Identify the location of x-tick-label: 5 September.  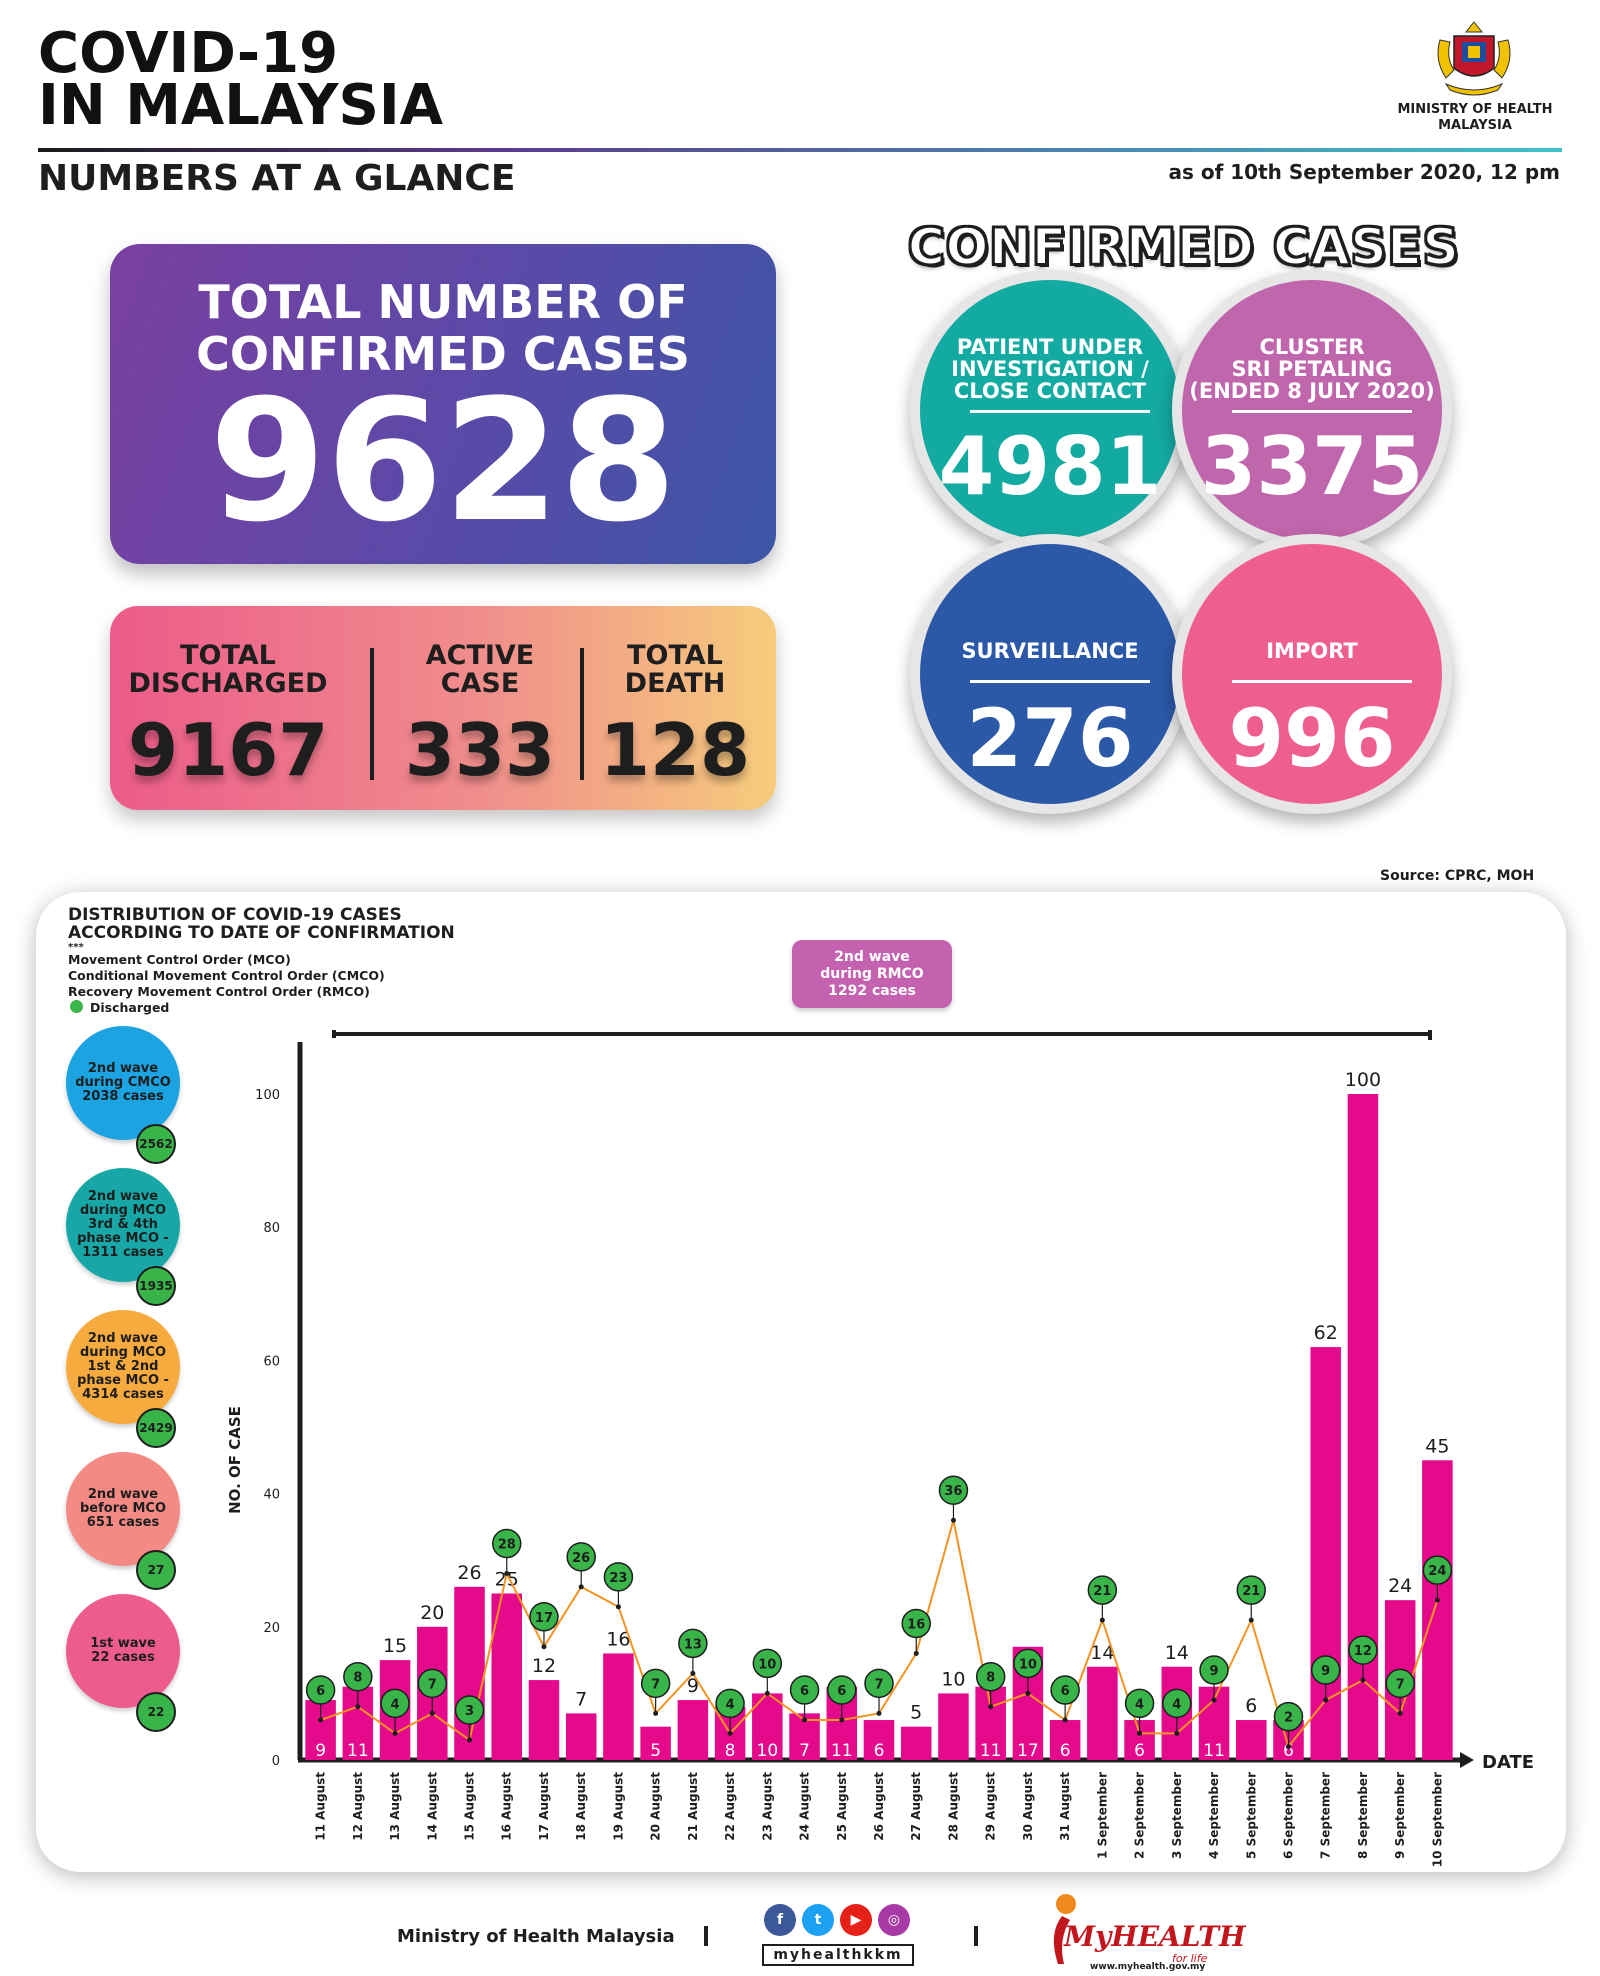
(1251, 1815).